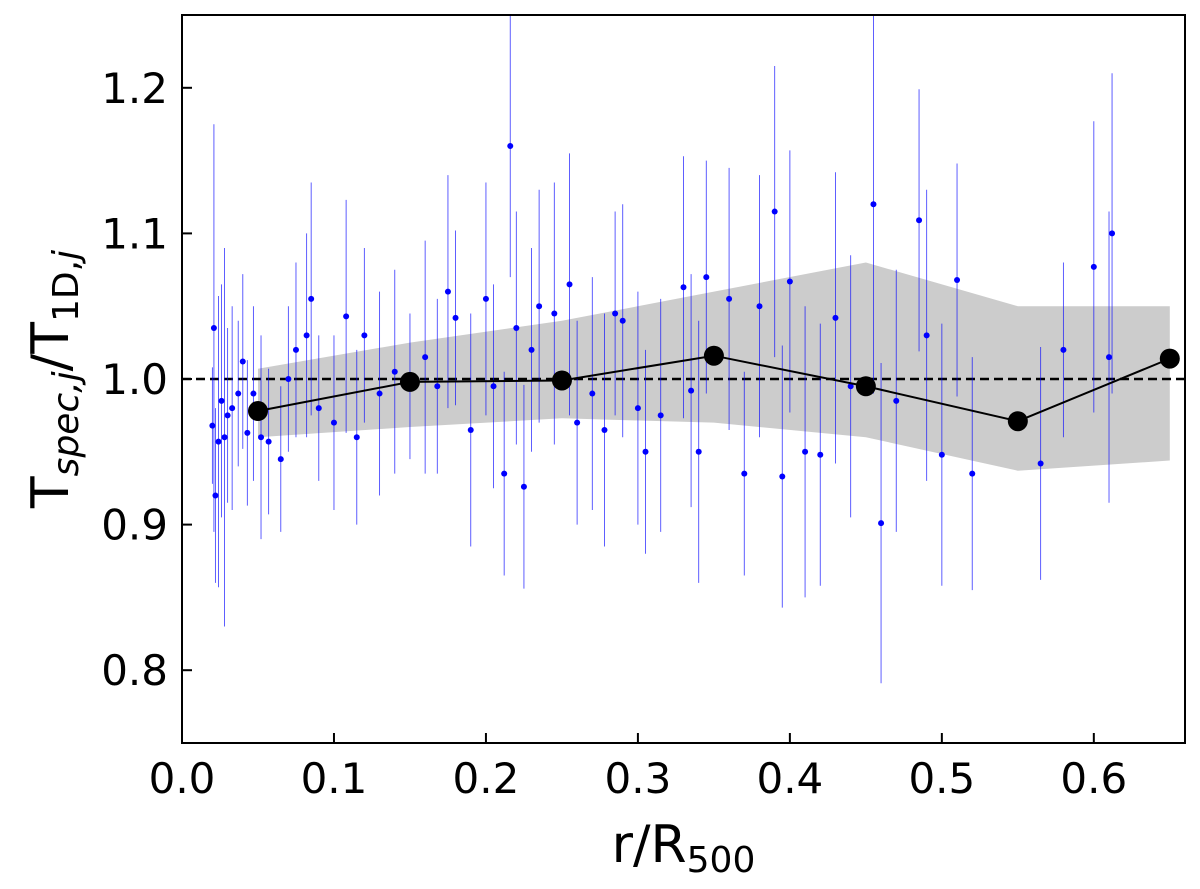 The image size is (1200, 889). Describe the element at coordinates (941, 778) in the screenshot. I see `x-tick-label: 0.5` at that location.